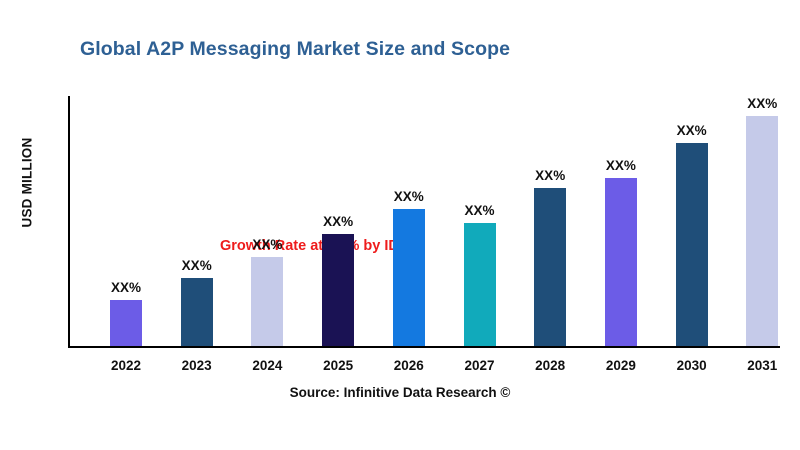  What do you see at coordinates (550, 176) in the screenshot?
I see `bar-value-label-2028: XX%` at bounding box center [550, 176].